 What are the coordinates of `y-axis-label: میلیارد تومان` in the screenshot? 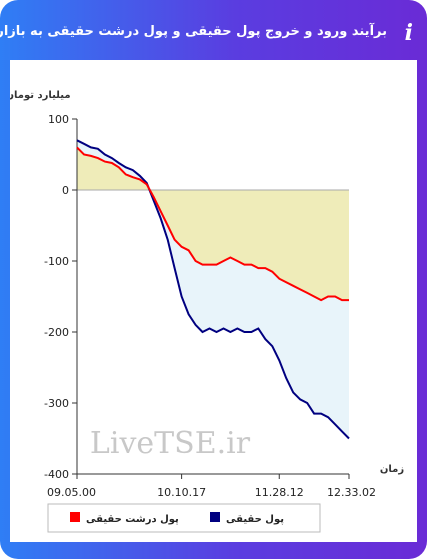 It's located at (40, 95).